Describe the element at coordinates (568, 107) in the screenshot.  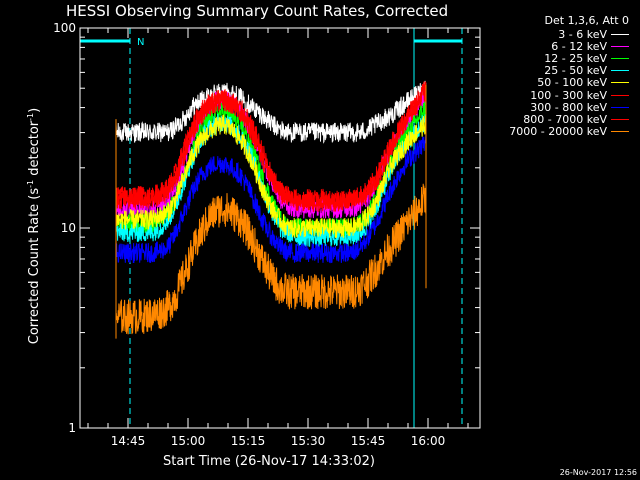
I see `legend-label: 300 - 800 keV` at that location.